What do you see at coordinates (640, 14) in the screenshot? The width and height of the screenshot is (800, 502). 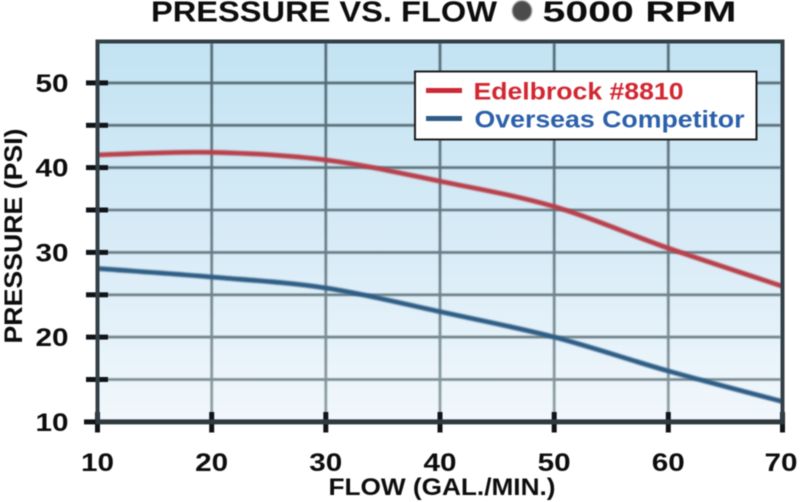 I see `svg-text: 5000 RPM` at bounding box center [640, 14].